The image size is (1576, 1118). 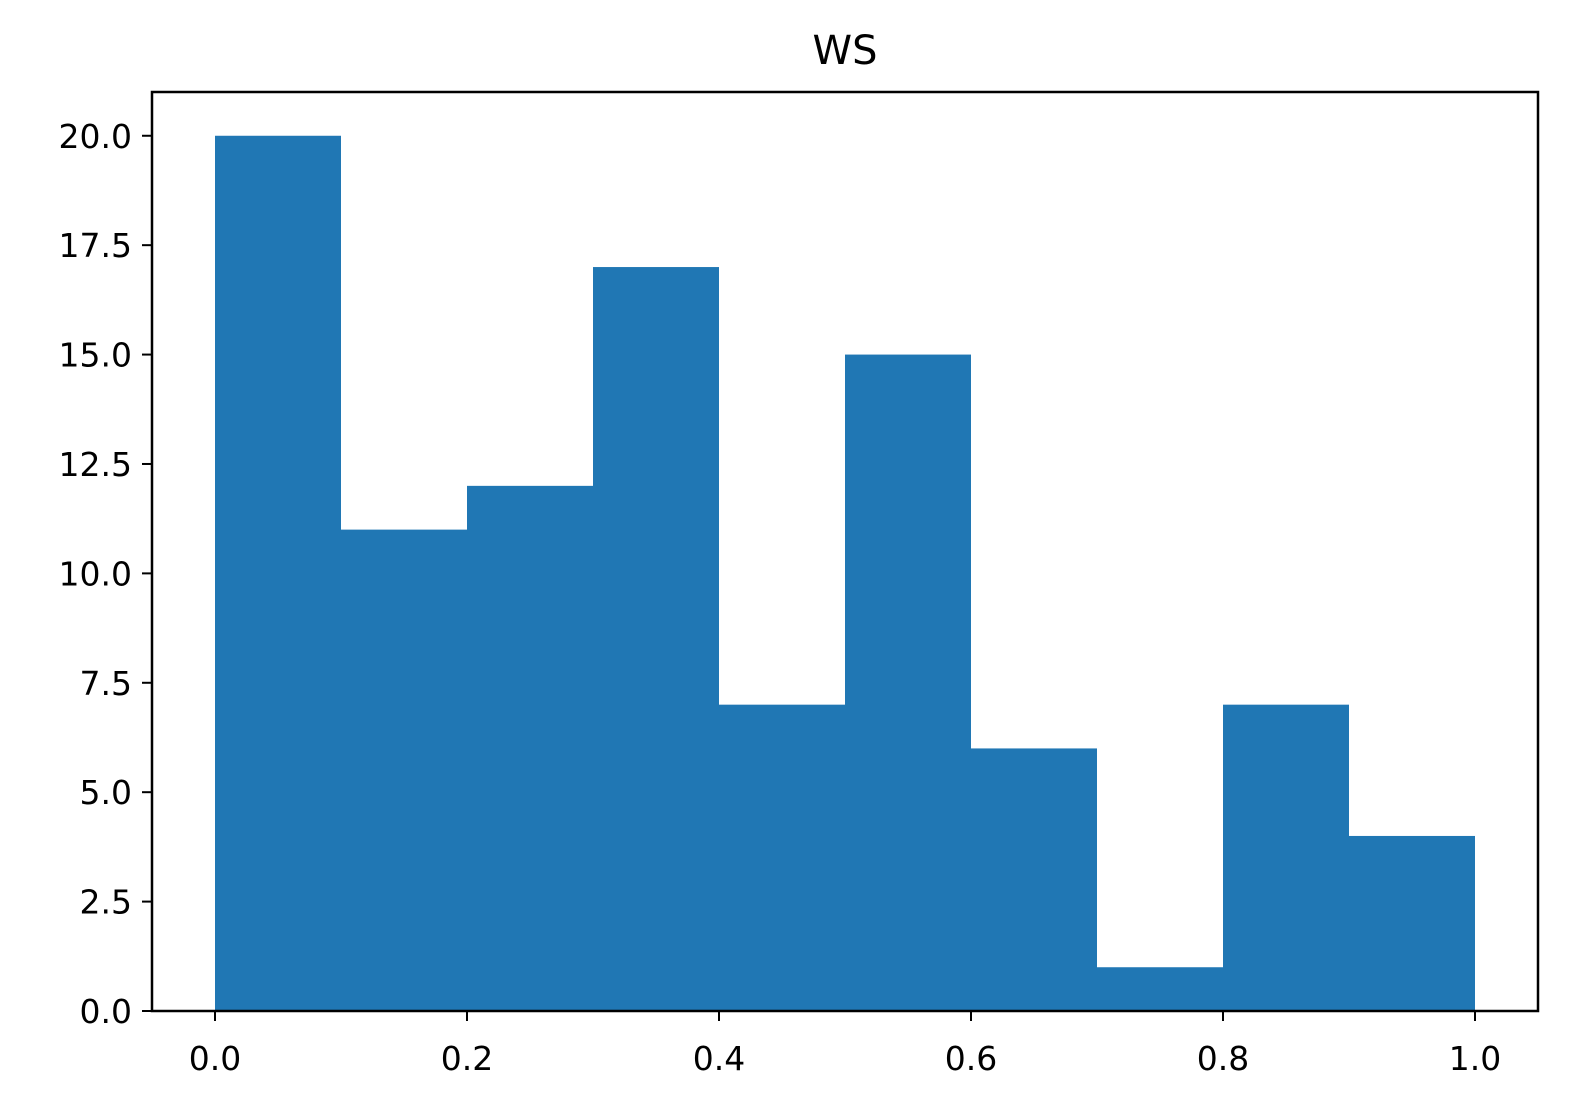 I want to click on x-tick-label: 0.2, so click(x=467, y=1058).